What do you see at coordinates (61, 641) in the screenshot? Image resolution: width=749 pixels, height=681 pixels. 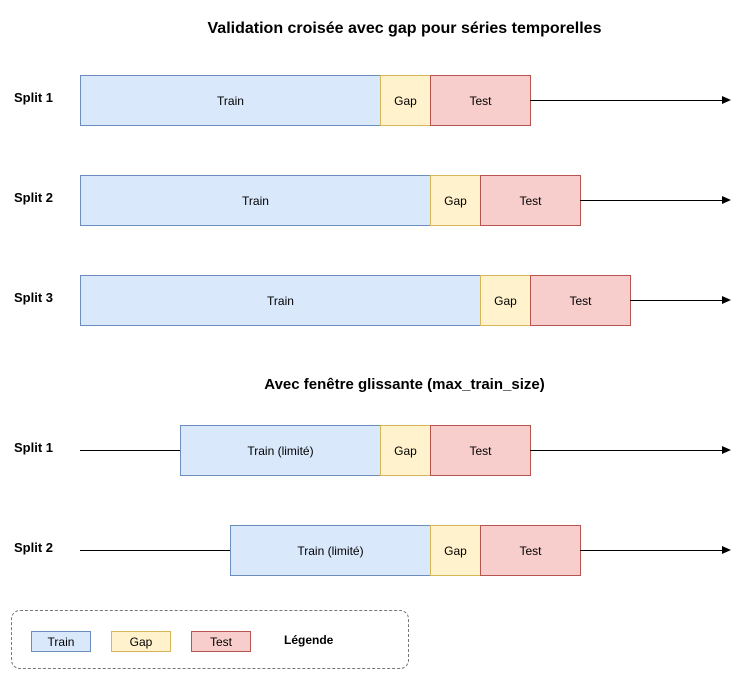 I see `legend-train: Train` at bounding box center [61, 641].